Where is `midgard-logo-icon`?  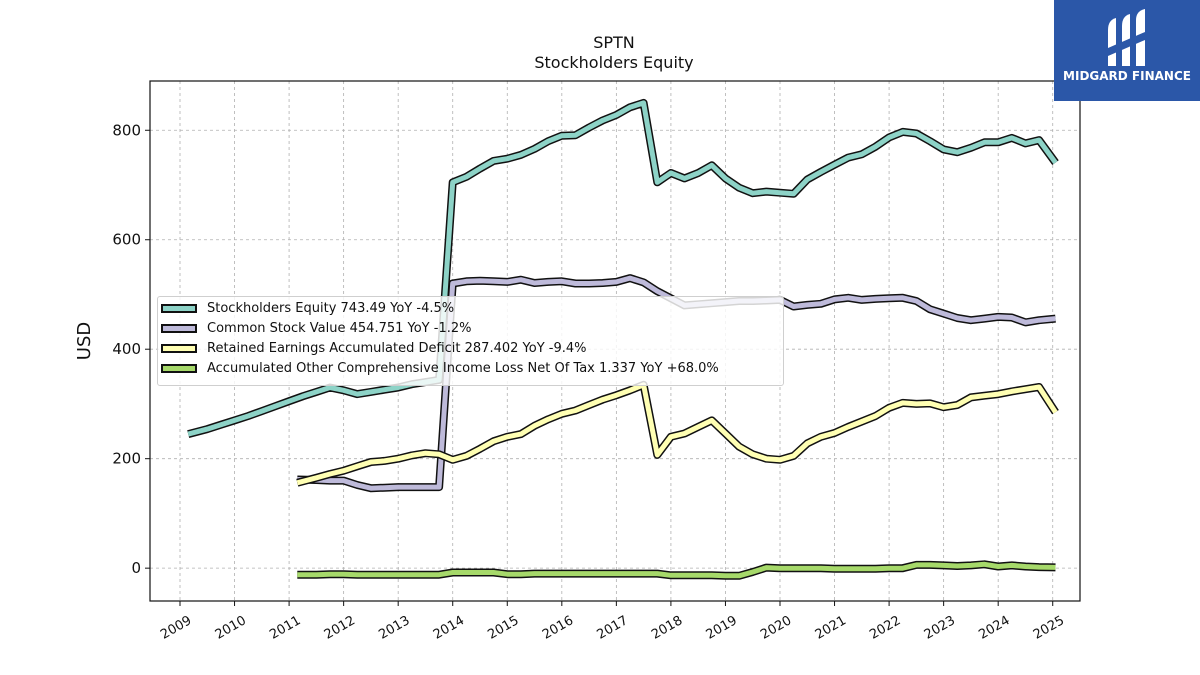
midgard-logo-icon is located at coordinates (1126, 37).